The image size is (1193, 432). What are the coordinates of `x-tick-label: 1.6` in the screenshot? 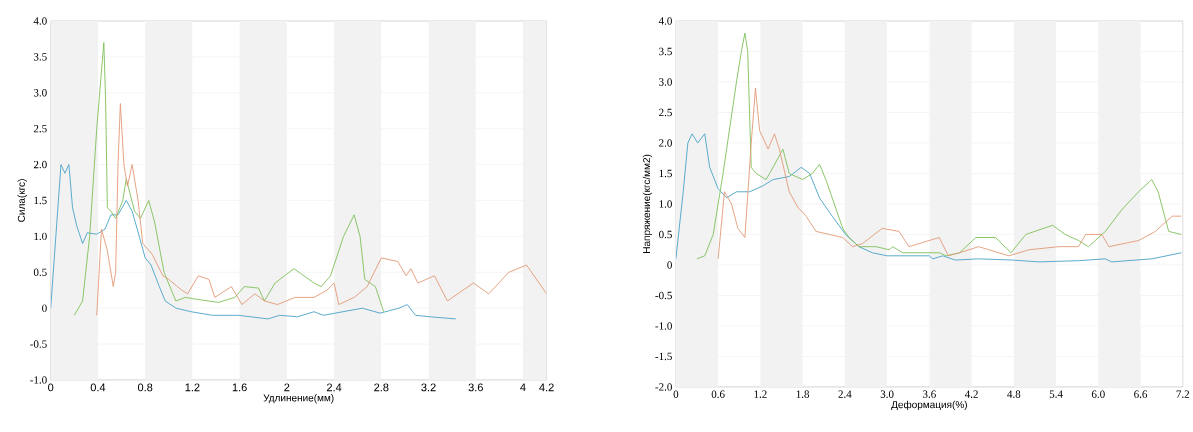 It's located at (239, 387).